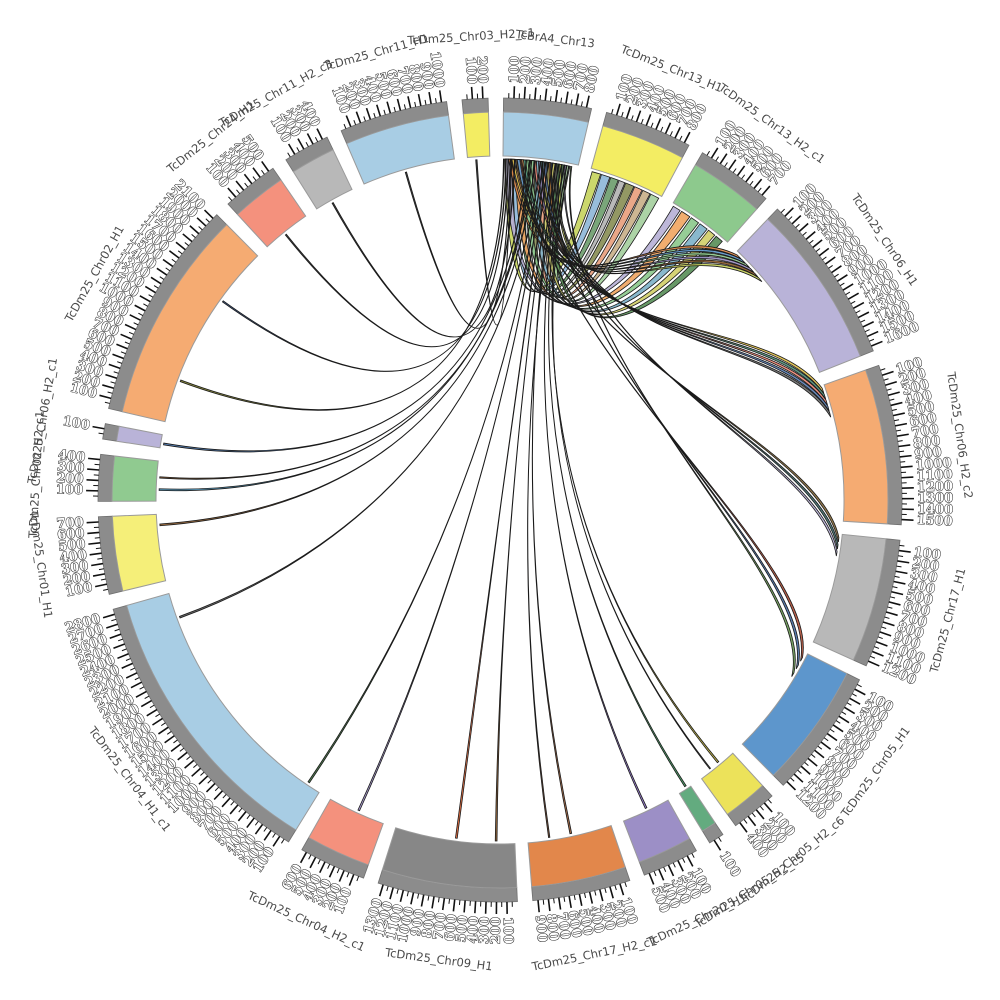 This screenshot has height=1000, width=1000. I want to click on tick-label: 200, so click(76, 579).